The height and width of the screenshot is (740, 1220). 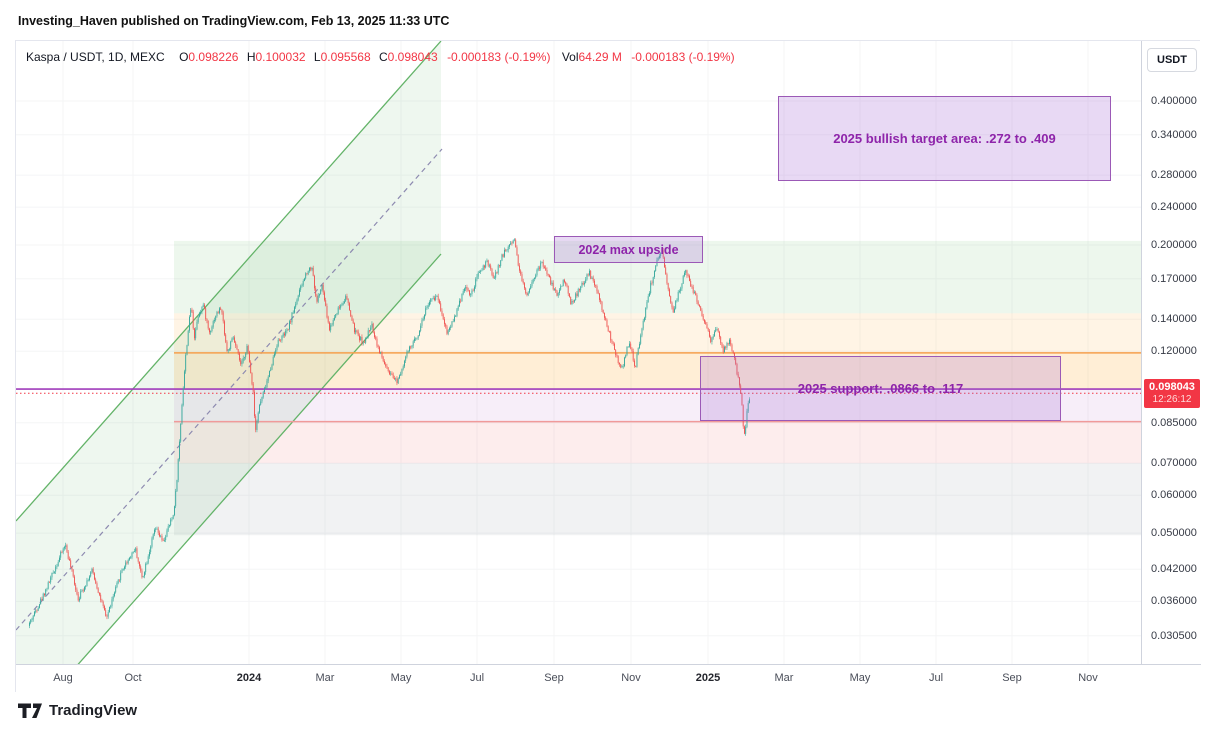 I want to click on price-tick-0.170000: 0.170000, so click(x=1174, y=279).